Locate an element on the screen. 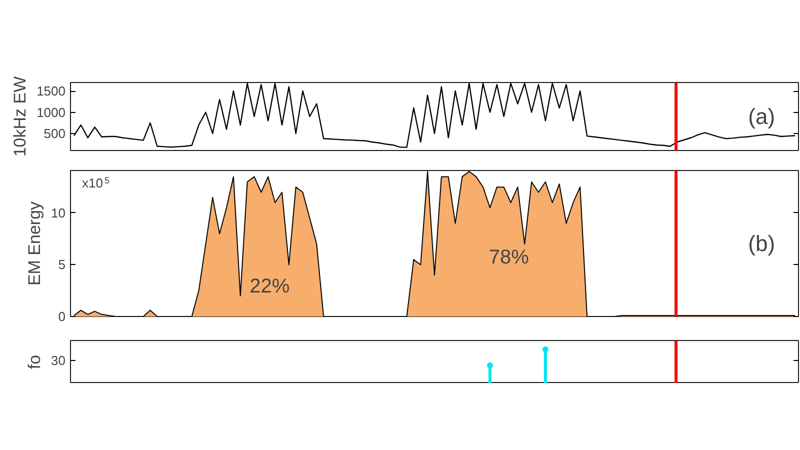 This screenshot has height=450, width=800. y-axis-title: EM Energy is located at coordinates (34, 243).